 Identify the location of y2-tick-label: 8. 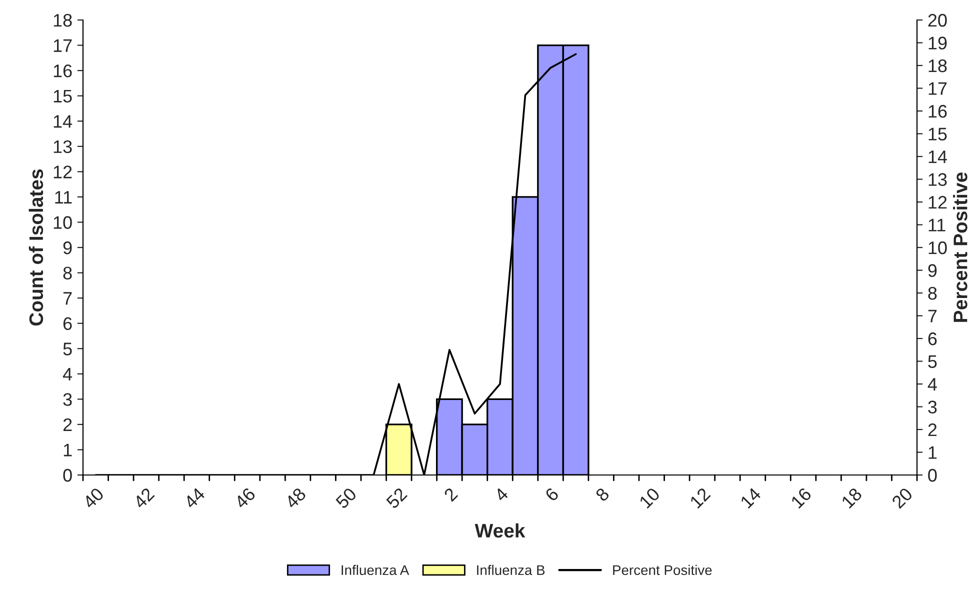
(932, 293).